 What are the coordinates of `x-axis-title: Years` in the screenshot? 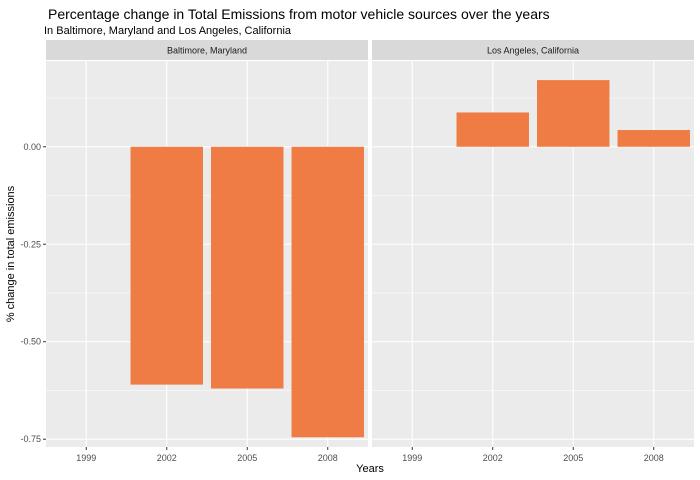 It's located at (370, 469).